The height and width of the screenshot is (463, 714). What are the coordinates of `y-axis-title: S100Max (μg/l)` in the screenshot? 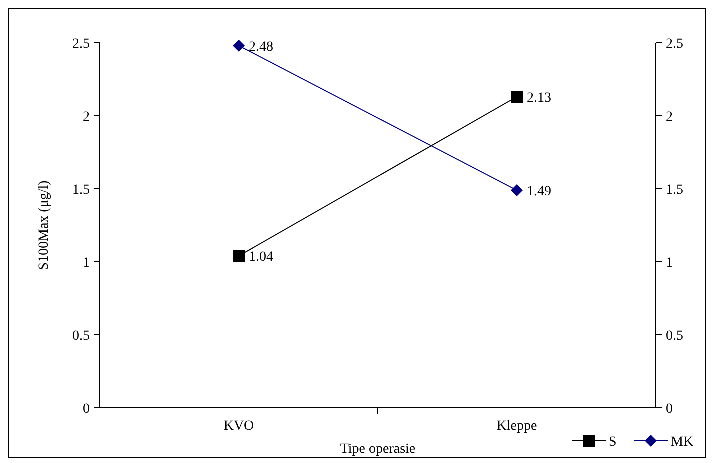 It's located at (44, 225).